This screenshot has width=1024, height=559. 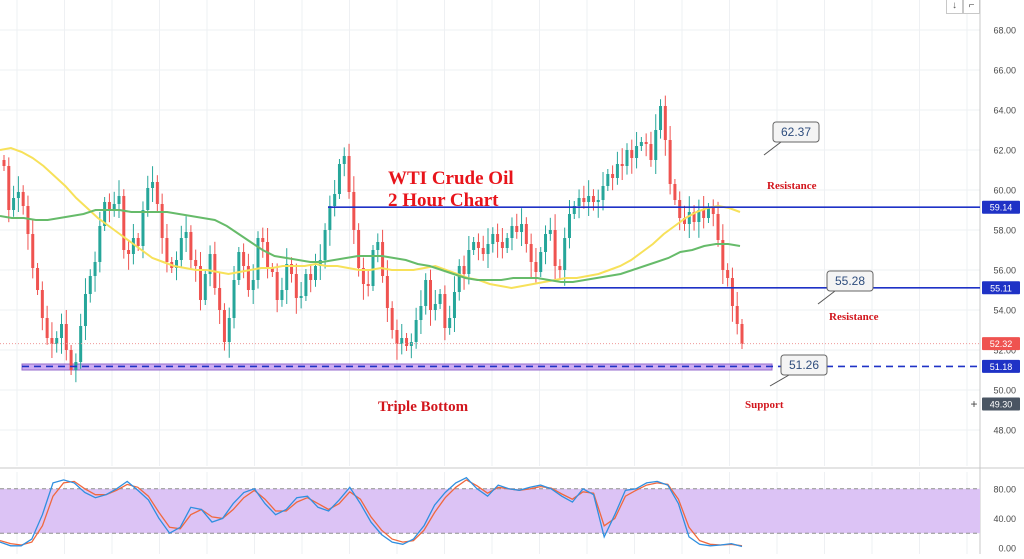 What do you see at coordinates (1004, 151) in the screenshot?
I see `y-tick-label: 62.00` at bounding box center [1004, 151].